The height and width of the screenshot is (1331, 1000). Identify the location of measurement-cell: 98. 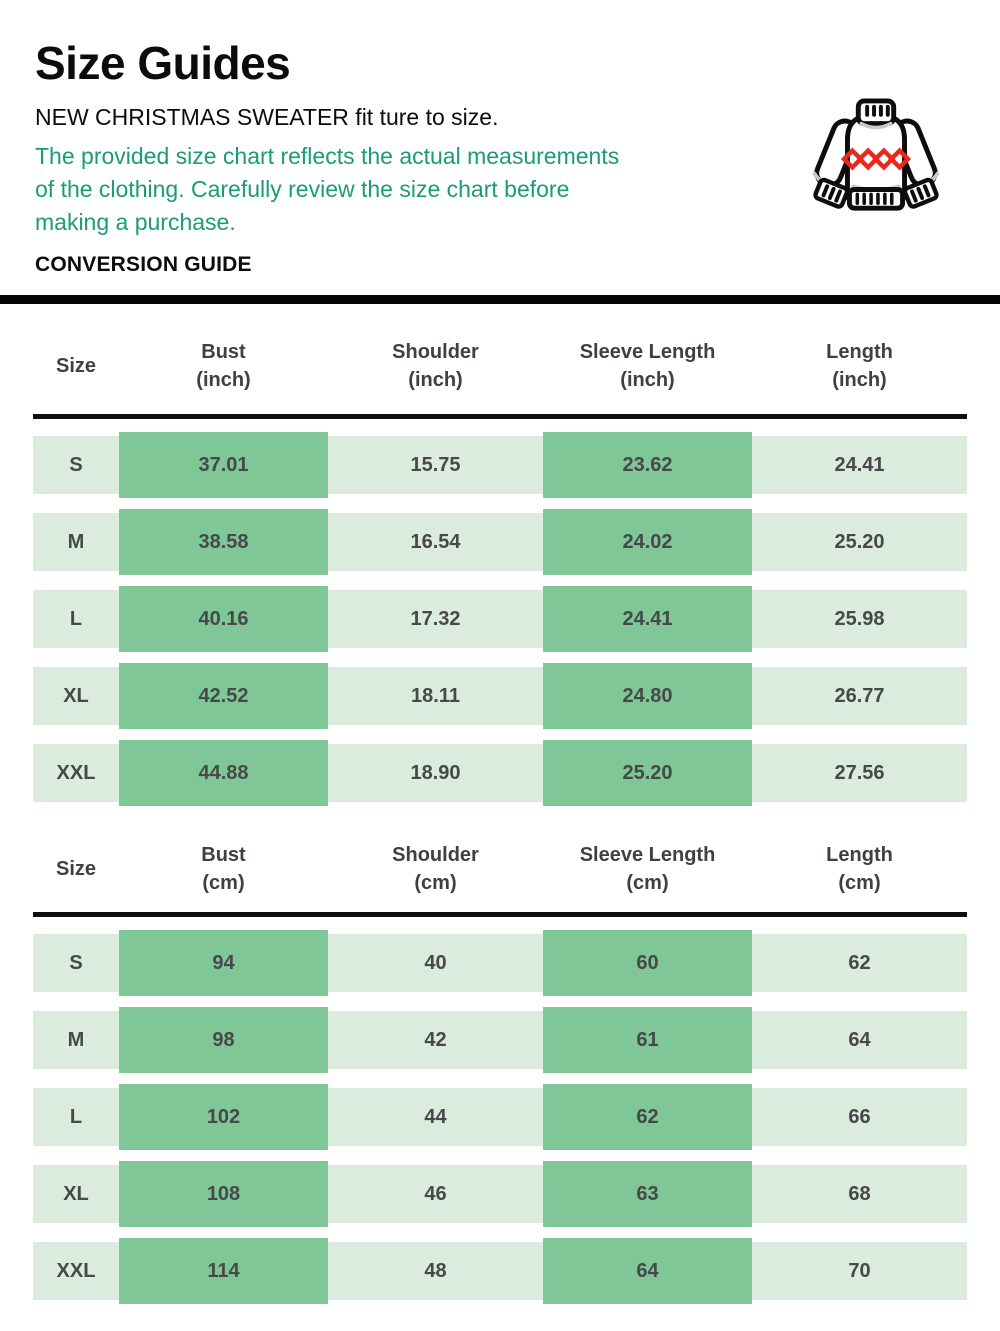
(223, 1040).